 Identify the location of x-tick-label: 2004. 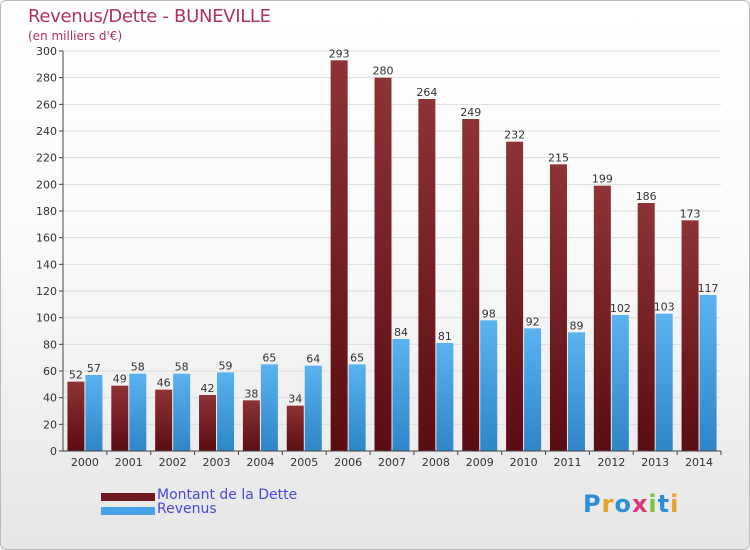
(260, 462).